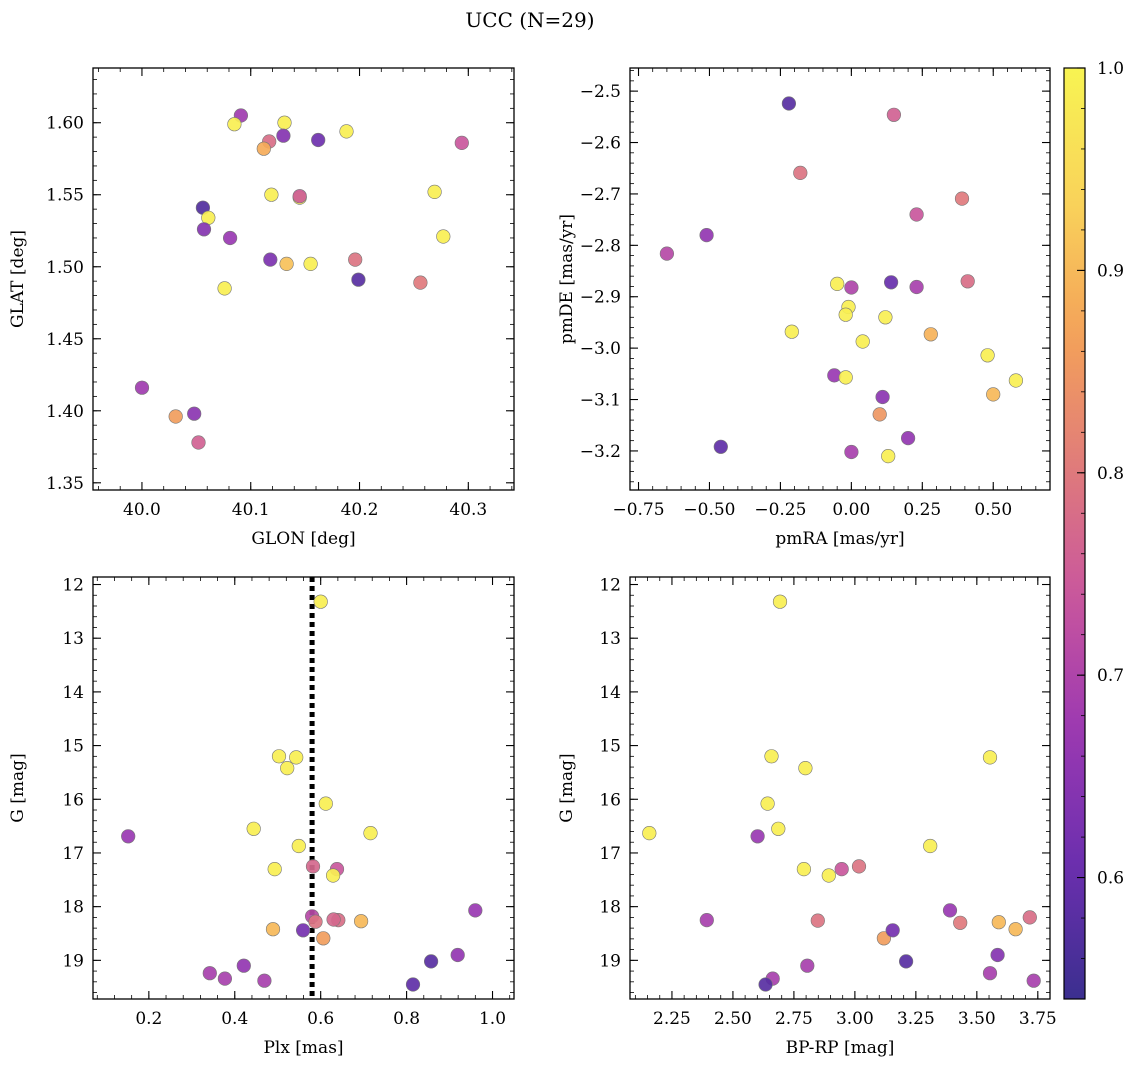 Image resolution: width=1136 pixels, height=1067 pixels. I want to click on y-tick-label: 19, so click(610, 961).